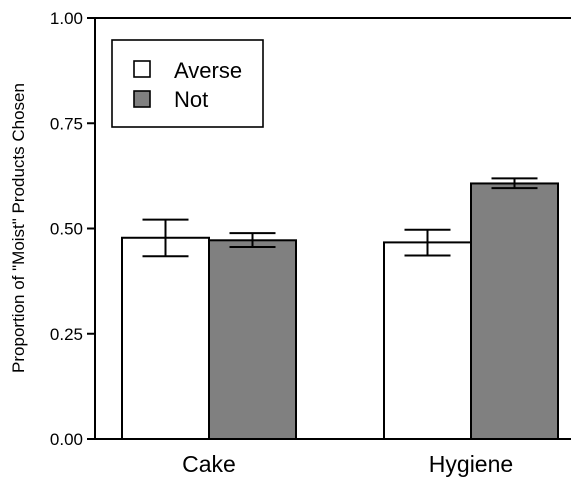  What do you see at coordinates (18, 228) in the screenshot?
I see `y-axis-label: Proportion of "Moist" Products Chosen` at bounding box center [18, 228].